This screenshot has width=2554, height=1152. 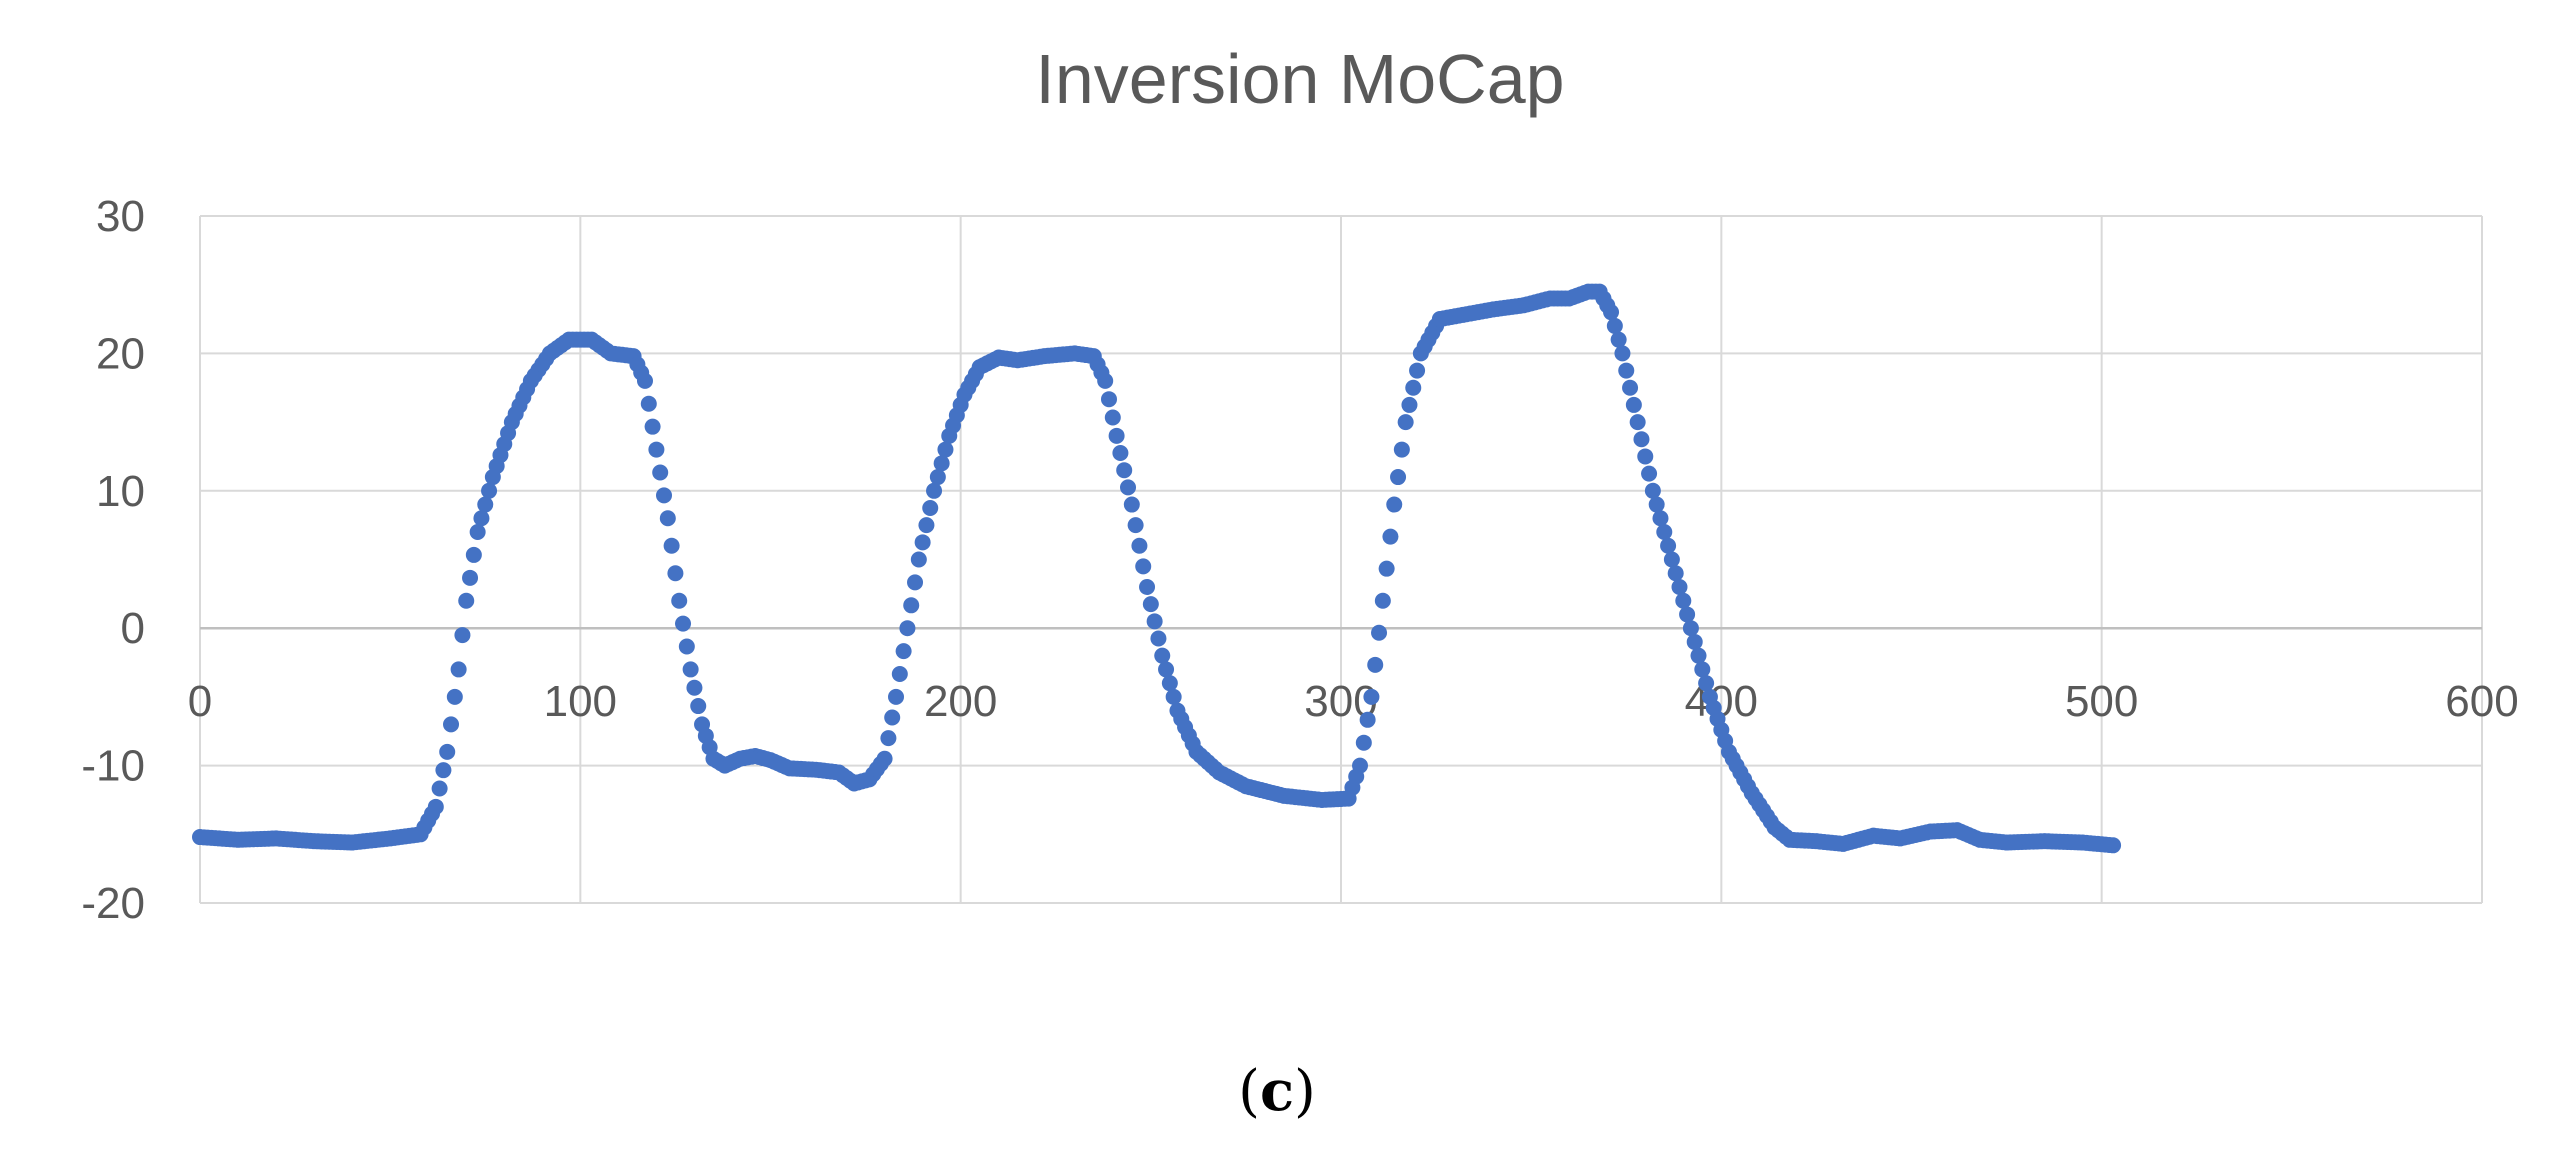 What do you see at coordinates (133, 628) in the screenshot?
I see `y-tick-label: 0` at bounding box center [133, 628].